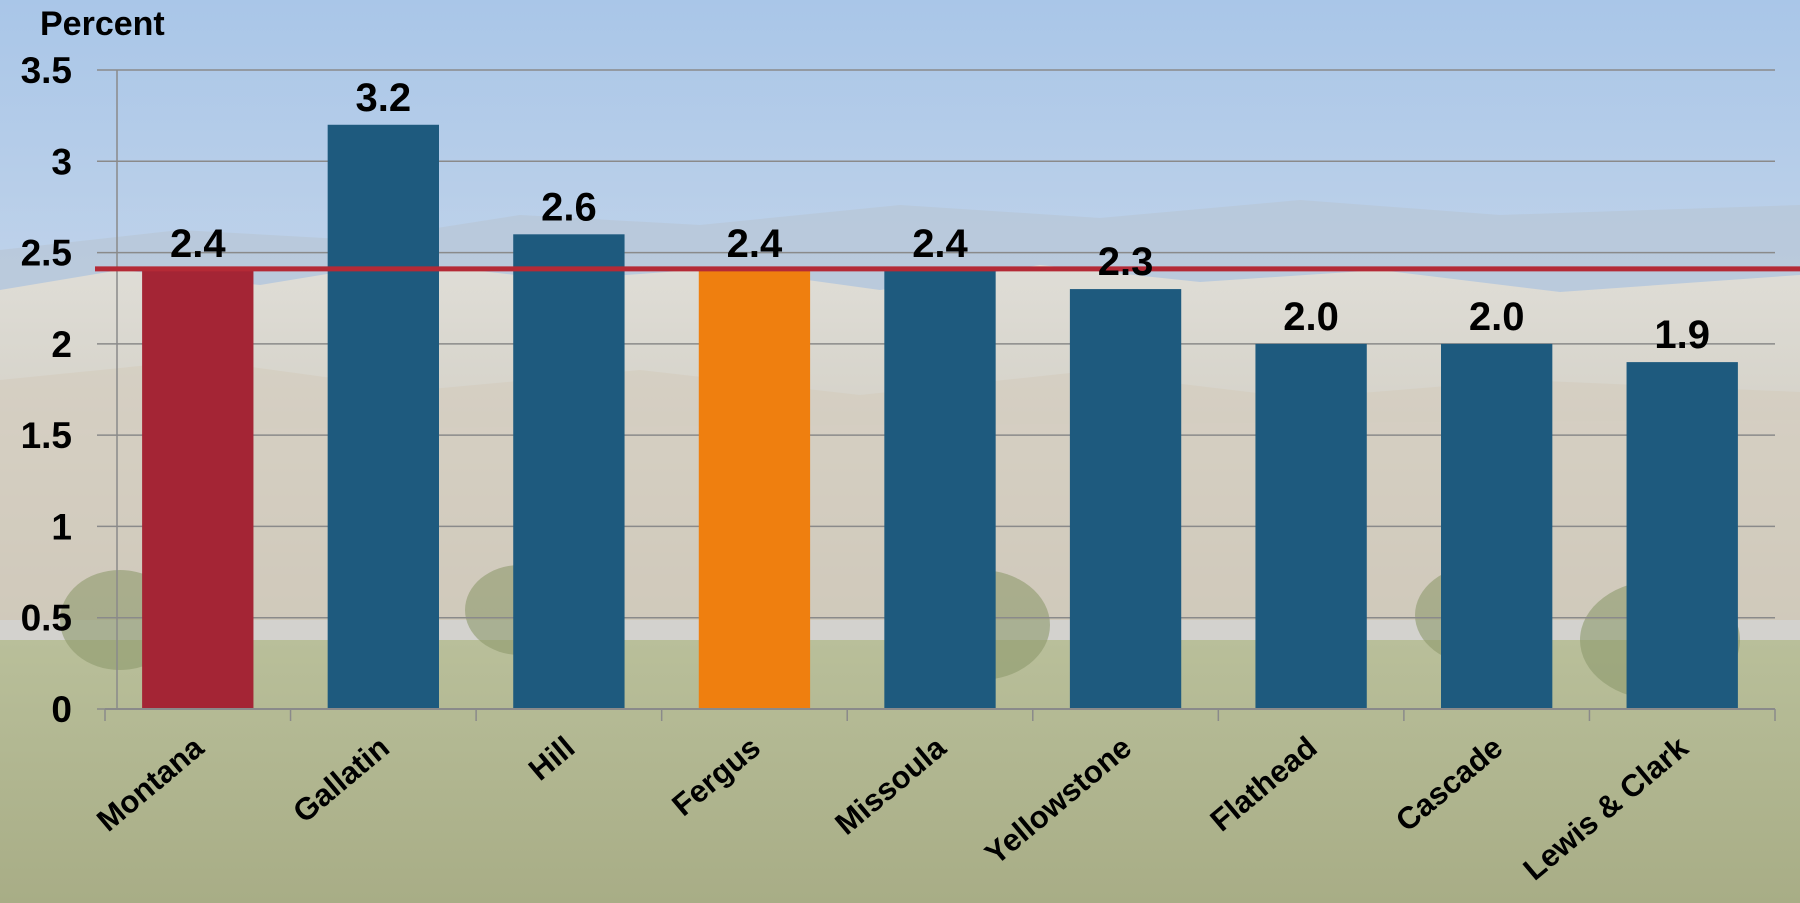  What do you see at coordinates (1605, 808) in the screenshot?
I see `category-label: Lewis & Clark` at bounding box center [1605, 808].